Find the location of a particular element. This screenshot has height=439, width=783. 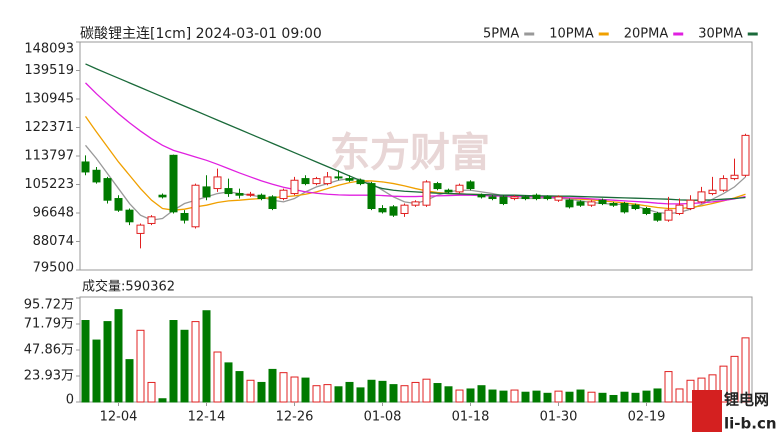

y-tick-label: 113797 is located at coordinates (49, 155).